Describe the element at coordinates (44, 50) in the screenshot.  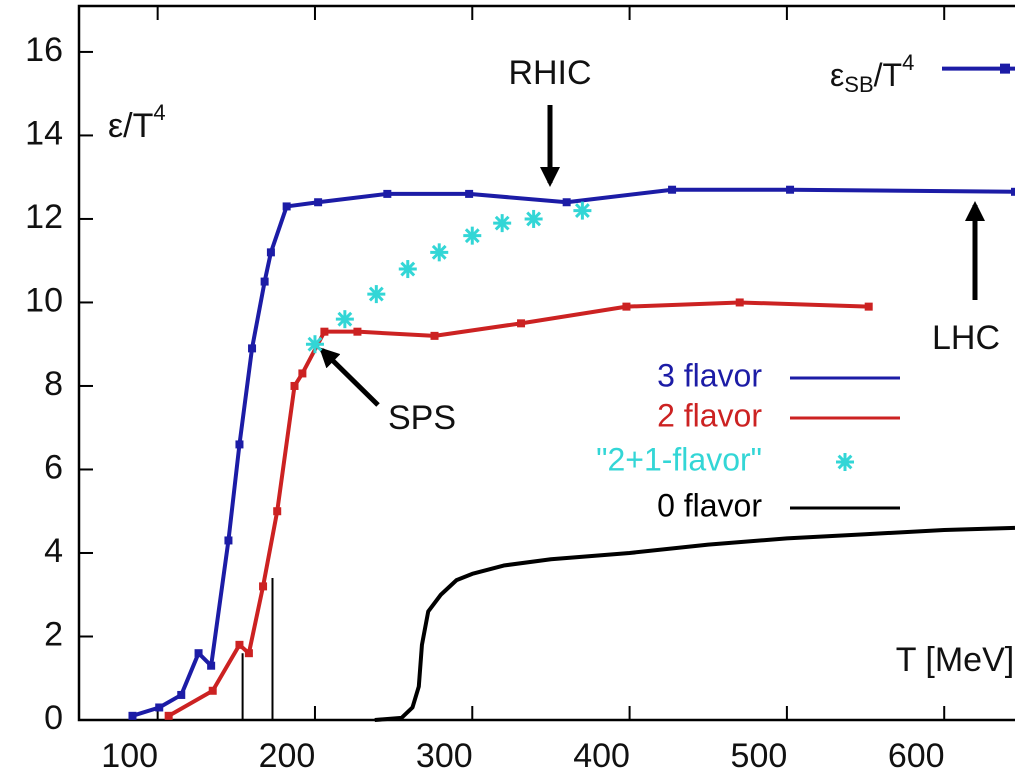
I see `y-tick-label: 16` at that location.